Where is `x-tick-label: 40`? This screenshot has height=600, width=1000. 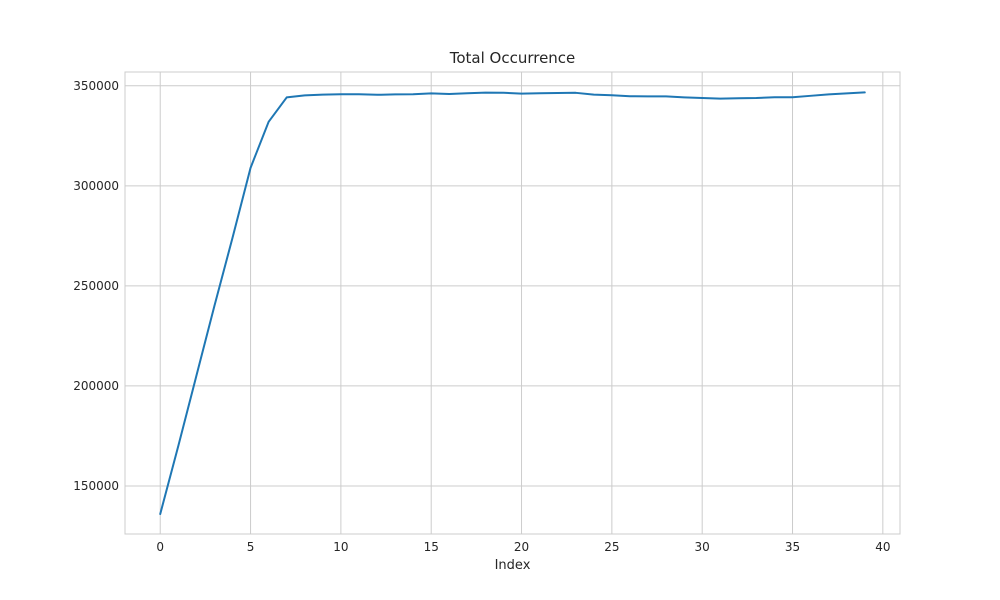 x-tick-label: 40 is located at coordinates (882, 547).